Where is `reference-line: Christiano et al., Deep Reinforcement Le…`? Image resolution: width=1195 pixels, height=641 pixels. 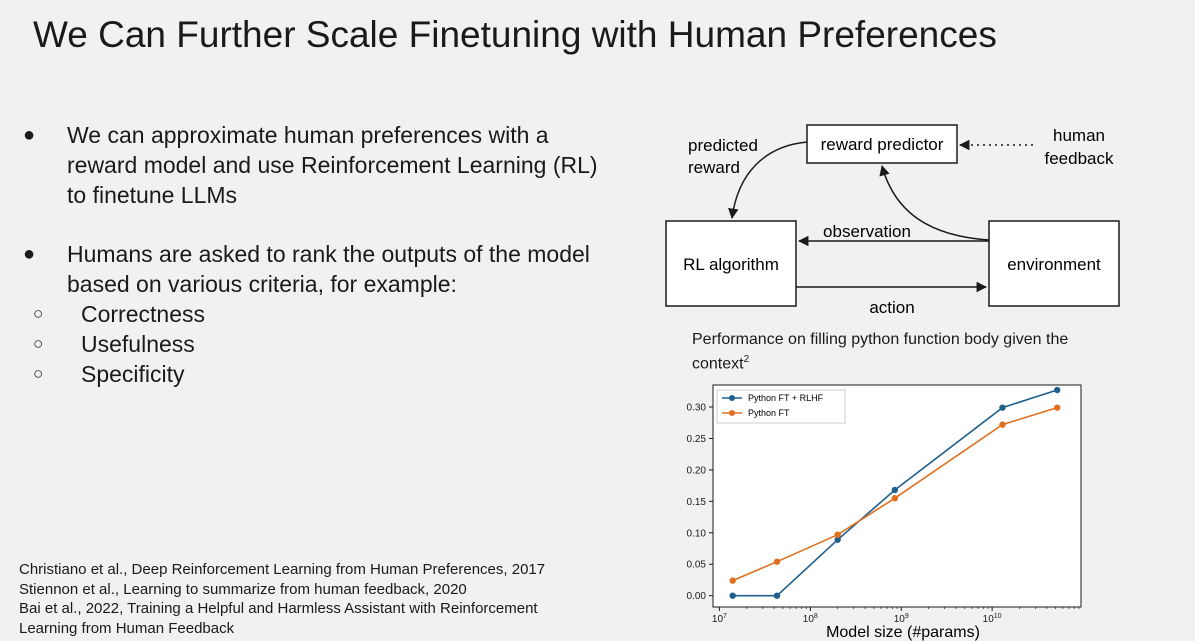 reference-line: Christiano et al., Deep Reinforcement Le… is located at coordinates (282, 569).